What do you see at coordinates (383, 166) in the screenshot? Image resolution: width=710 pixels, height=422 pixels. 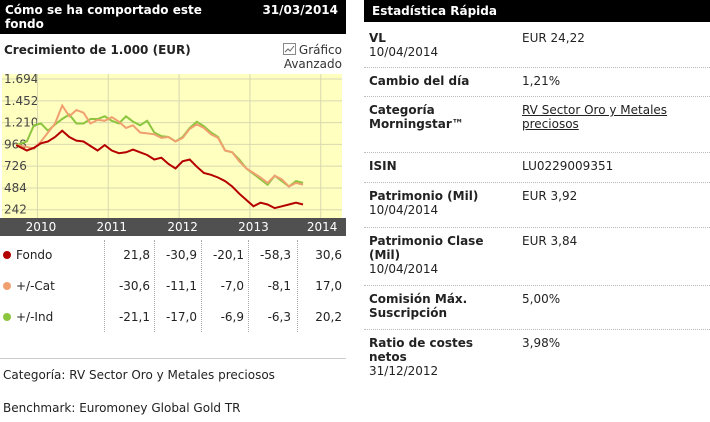 I see `stat-label: ISIN` at bounding box center [383, 166].